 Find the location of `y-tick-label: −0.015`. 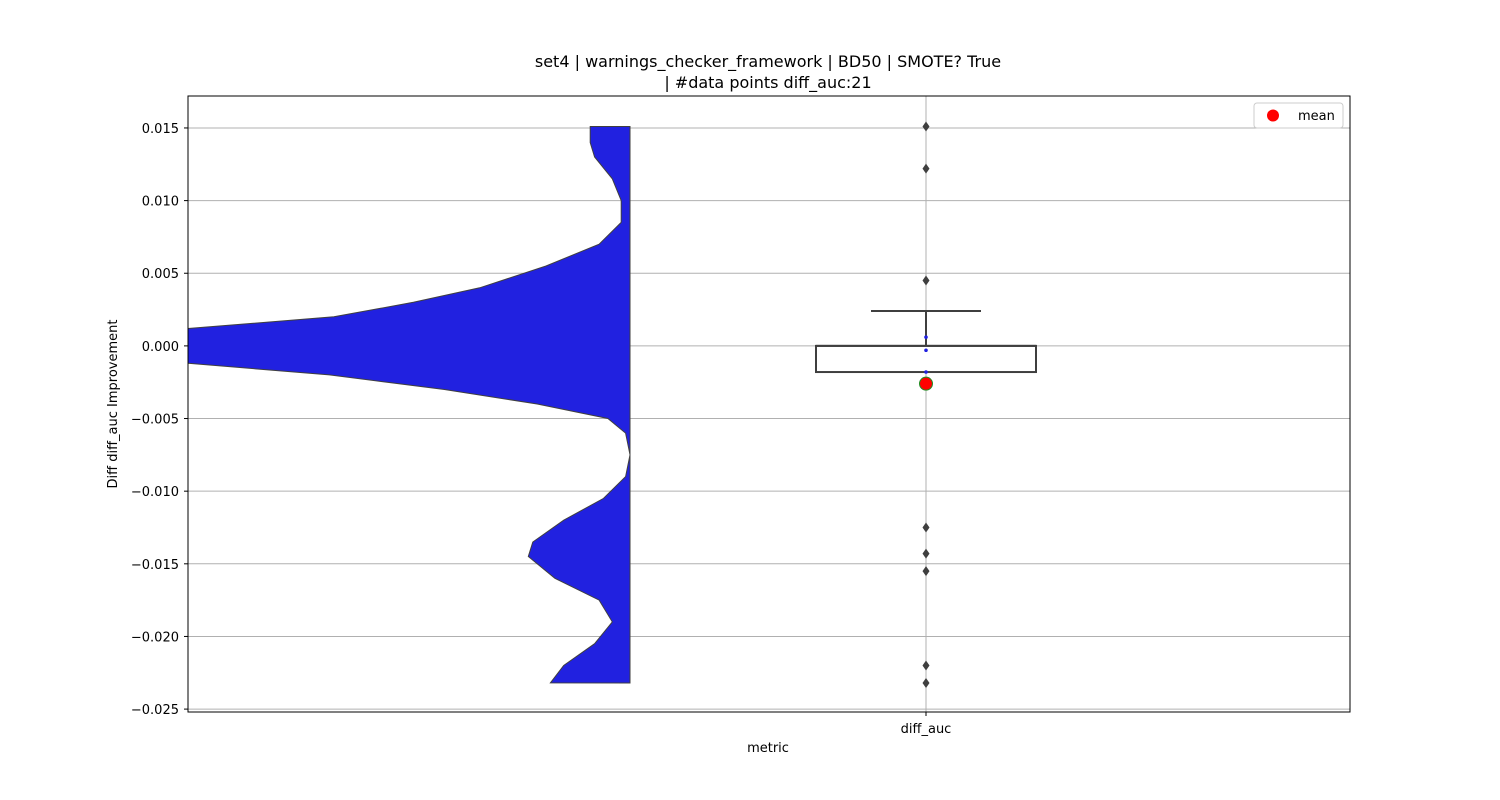

y-tick-label: −0.015 is located at coordinates (155, 565).